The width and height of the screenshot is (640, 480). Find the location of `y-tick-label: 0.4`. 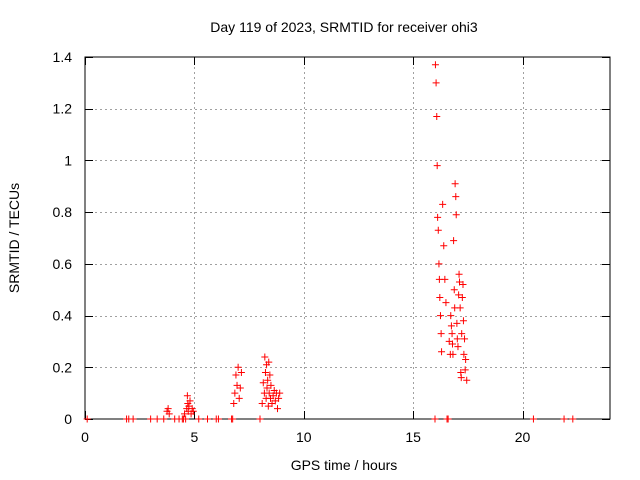

y-tick-label: 0.4 is located at coordinates (63, 316).